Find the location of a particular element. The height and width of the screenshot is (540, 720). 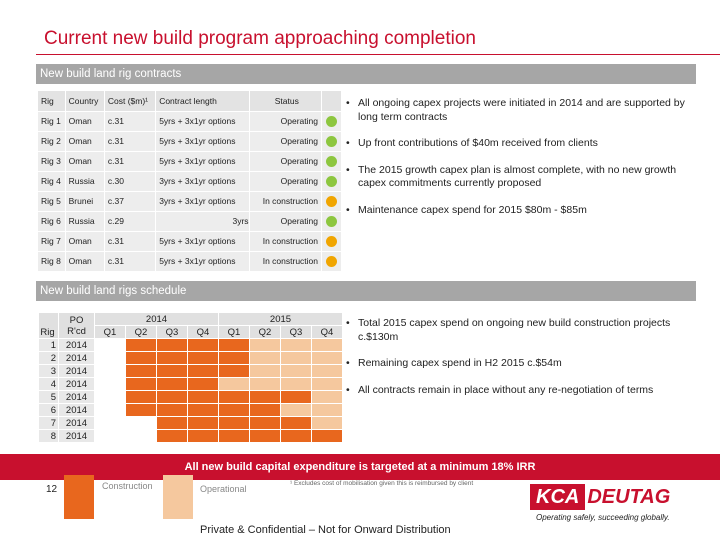

logo-kca: KCA is located at coordinates (558, 497).